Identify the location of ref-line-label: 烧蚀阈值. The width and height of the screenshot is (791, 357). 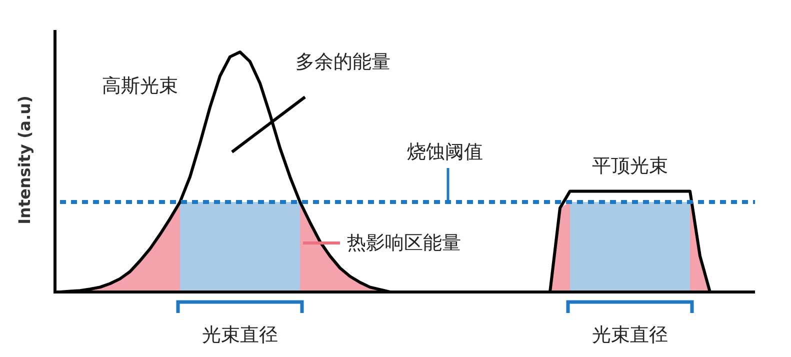
(445, 152).